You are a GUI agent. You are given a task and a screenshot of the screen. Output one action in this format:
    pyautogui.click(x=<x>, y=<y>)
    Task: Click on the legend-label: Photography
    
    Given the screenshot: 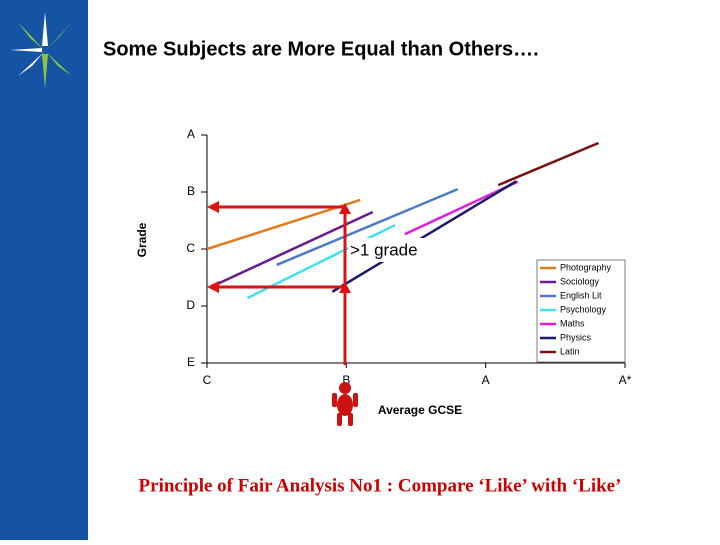 What is the action you would take?
    pyautogui.click(x=586, y=267)
    